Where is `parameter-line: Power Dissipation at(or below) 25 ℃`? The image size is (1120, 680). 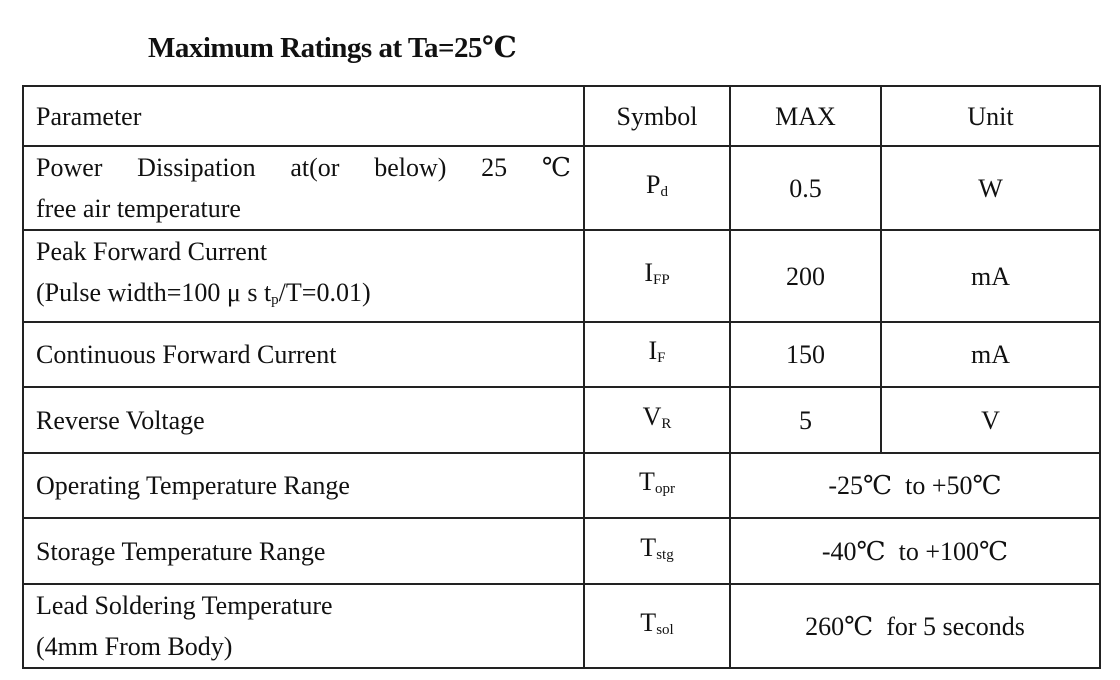
parameter-line: Power Dissipation at(or below) 25 ℃ is located at coordinates (303, 167).